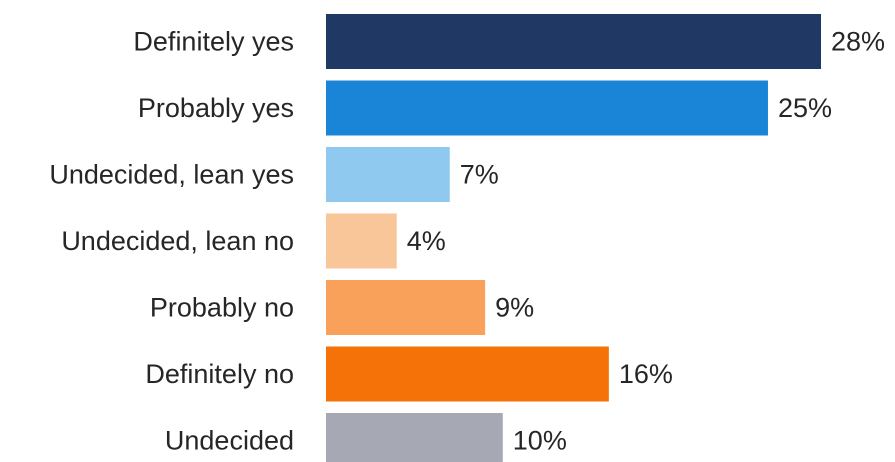 This screenshot has height=462, width=895. Describe the element at coordinates (406, 307) in the screenshot. I see `bar-probably-no` at that location.